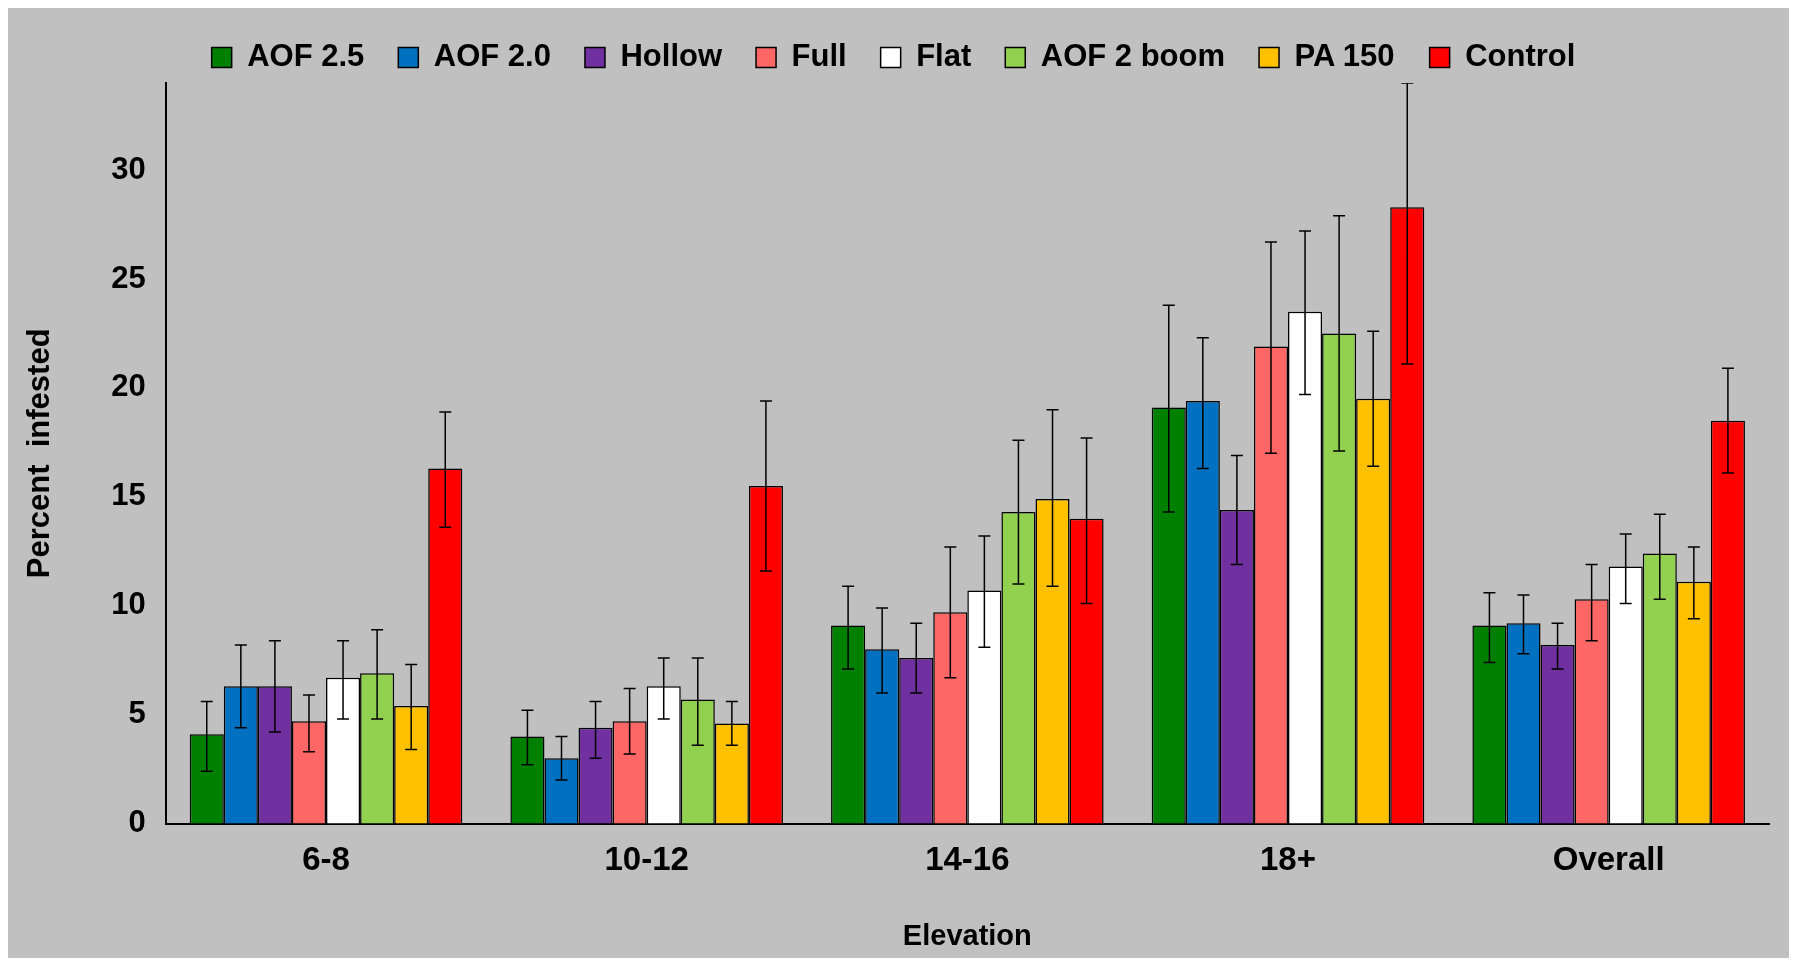 The width and height of the screenshot is (1797, 968). I want to click on y-tick-label: 10, so click(128, 604).